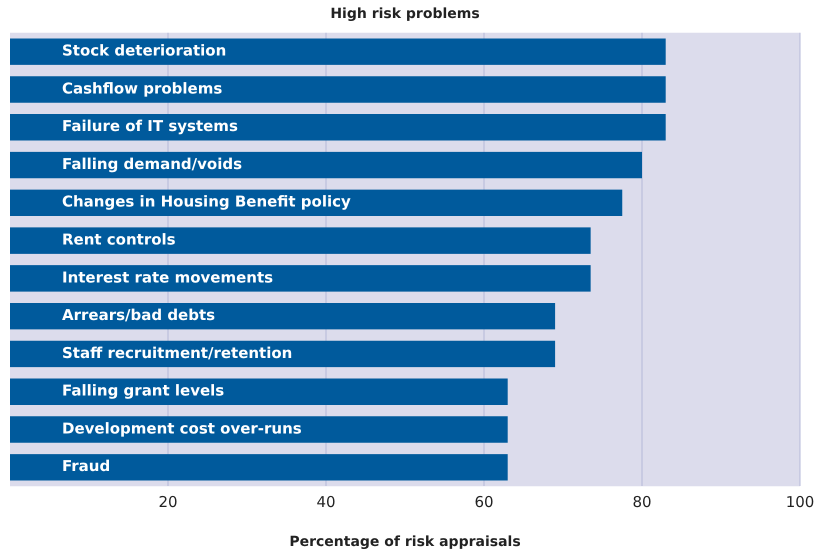 This screenshot has height=559, width=837. What do you see at coordinates (168, 502) in the screenshot?
I see `x-tick-label: 20` at bounding box center [168, 502].